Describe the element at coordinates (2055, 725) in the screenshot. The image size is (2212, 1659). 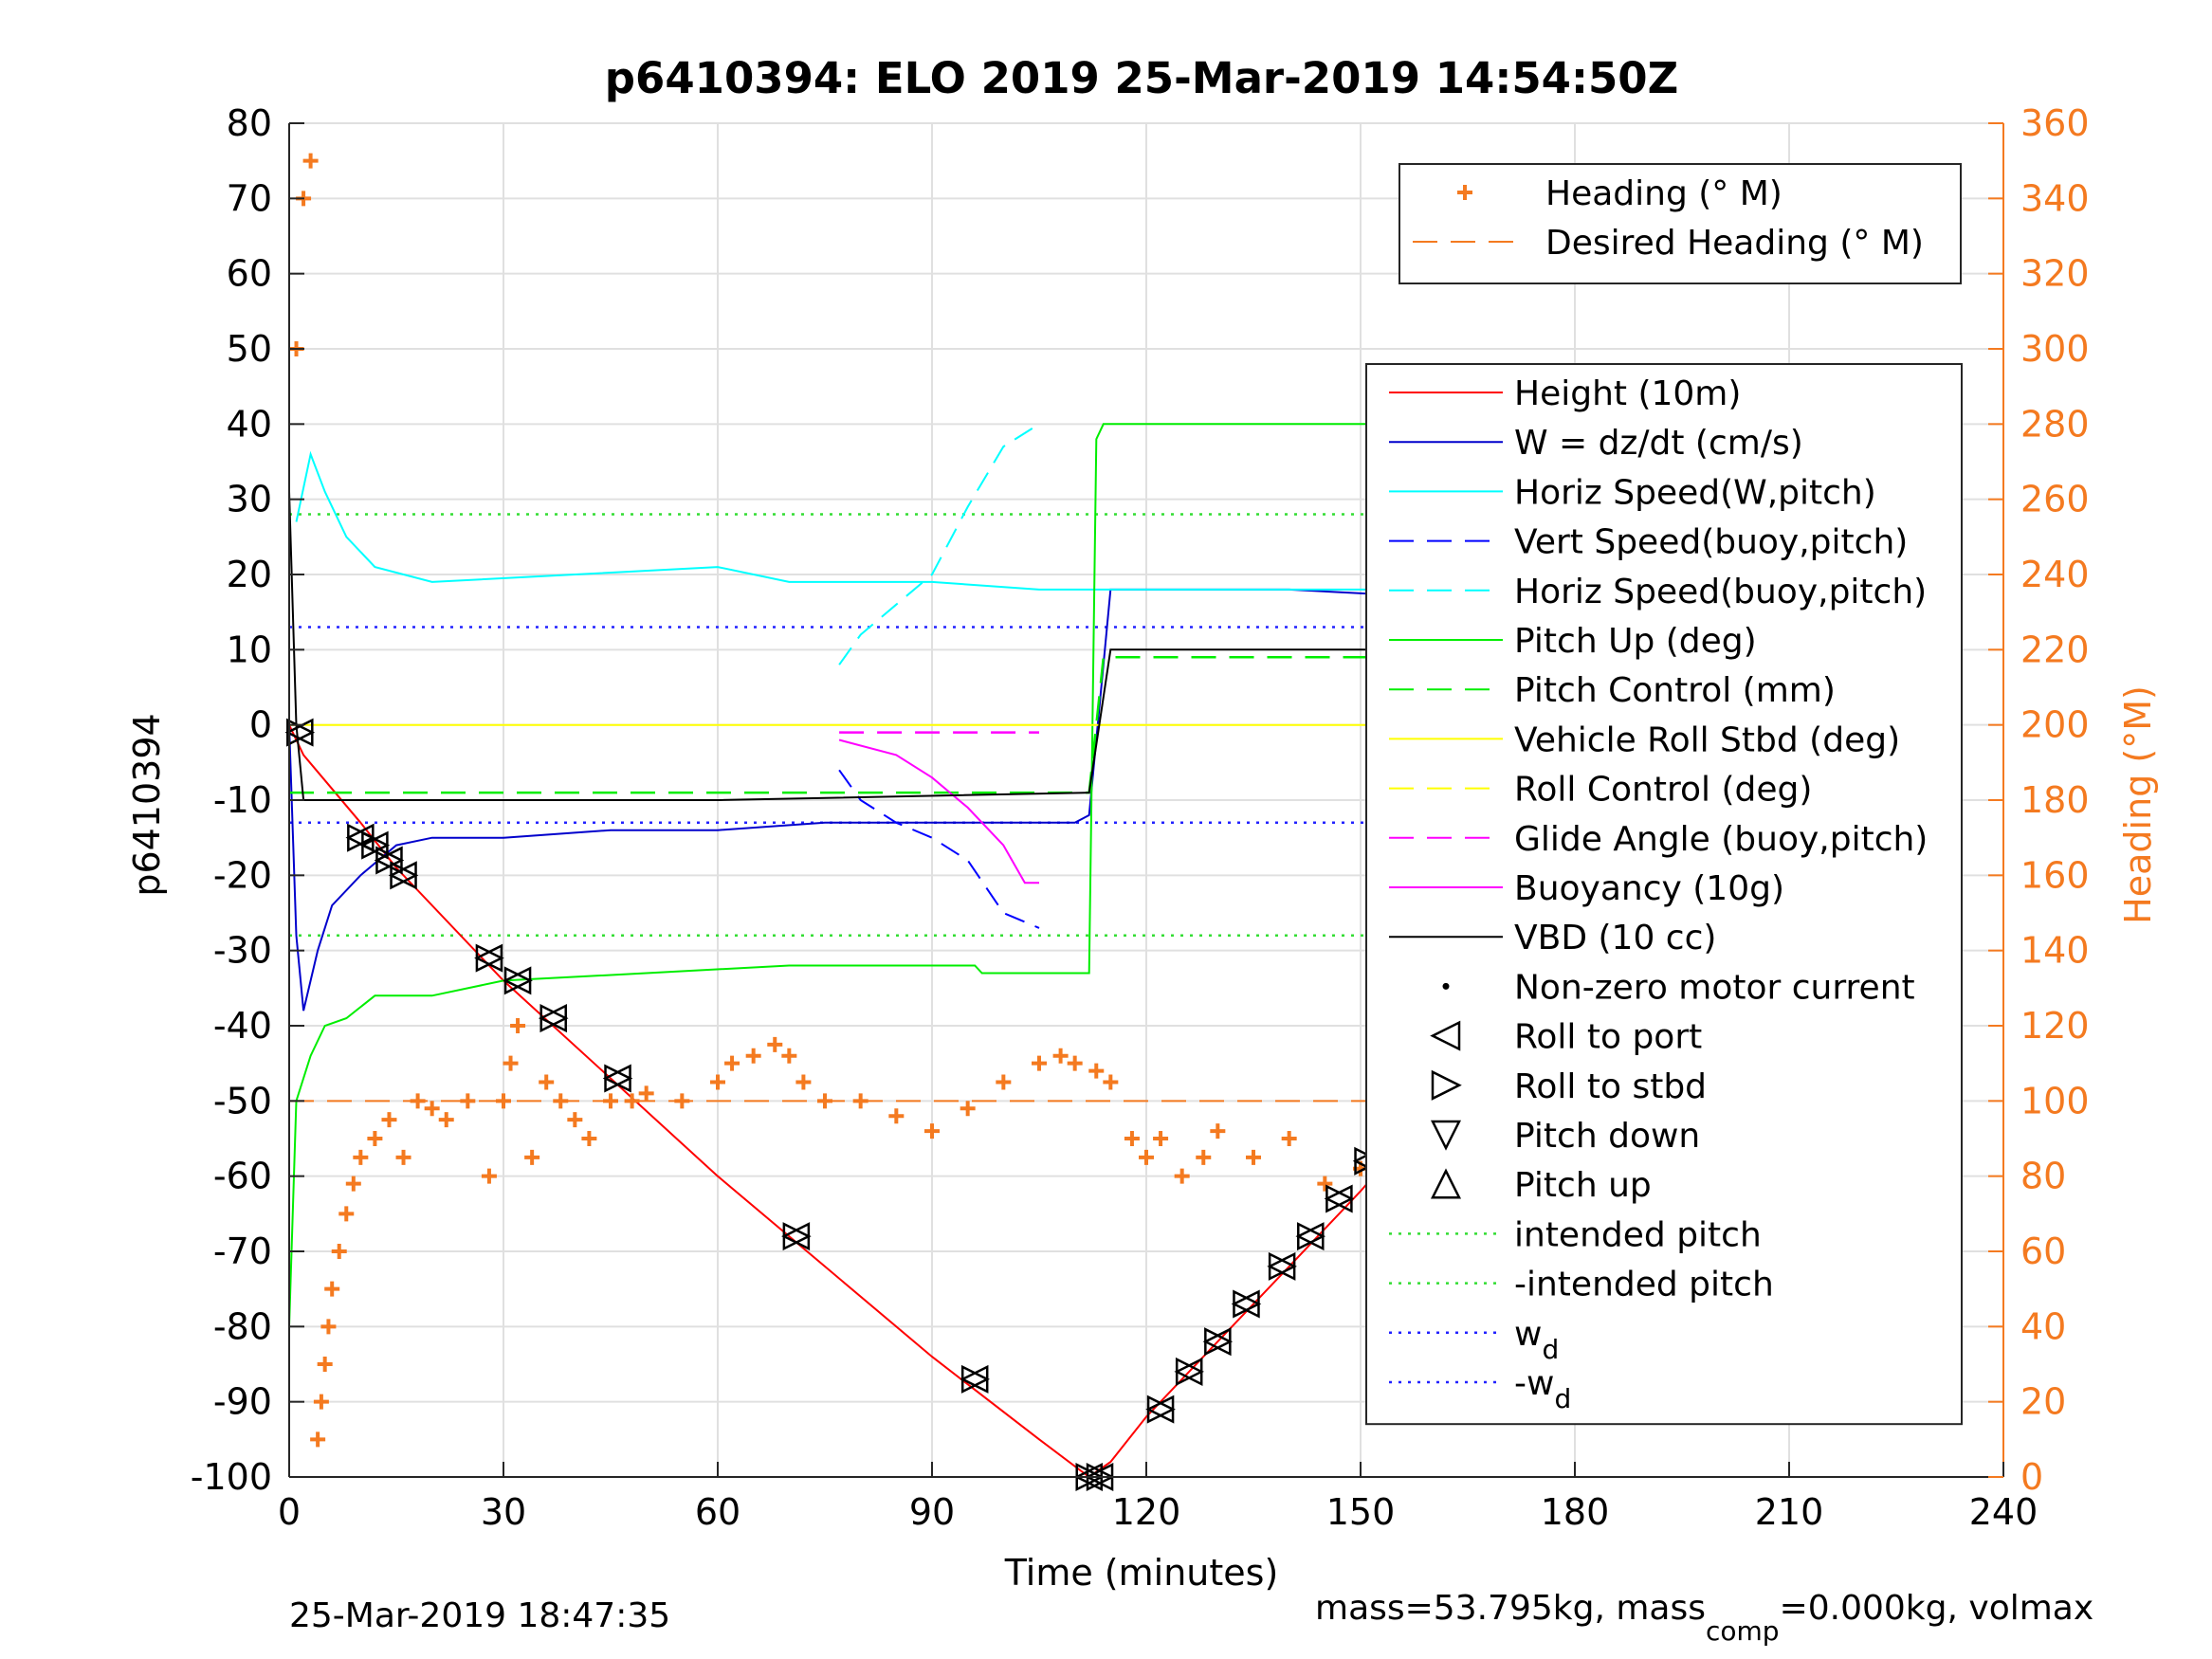
I see `y2-tick-label: 200` at that location.